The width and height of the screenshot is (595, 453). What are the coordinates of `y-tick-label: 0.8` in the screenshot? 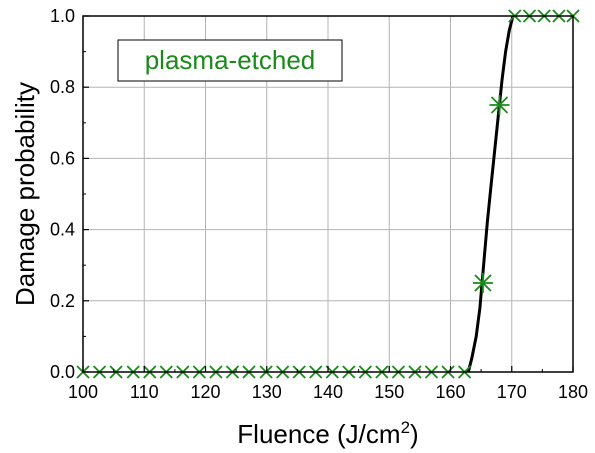 It's located at (62, 87).